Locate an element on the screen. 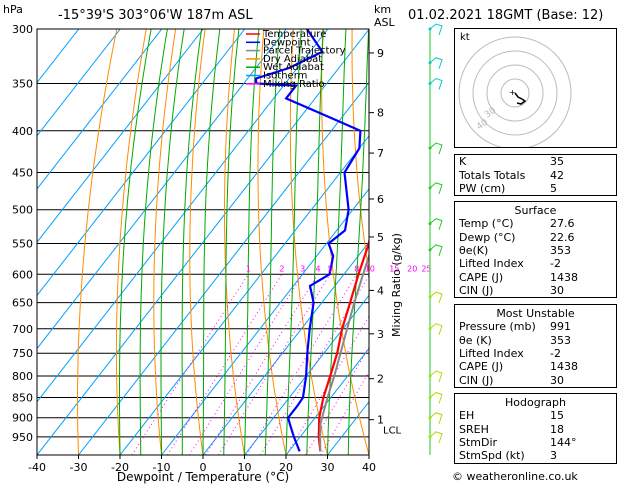  surface-label: θe(K) is located at coordinates (474, 250).